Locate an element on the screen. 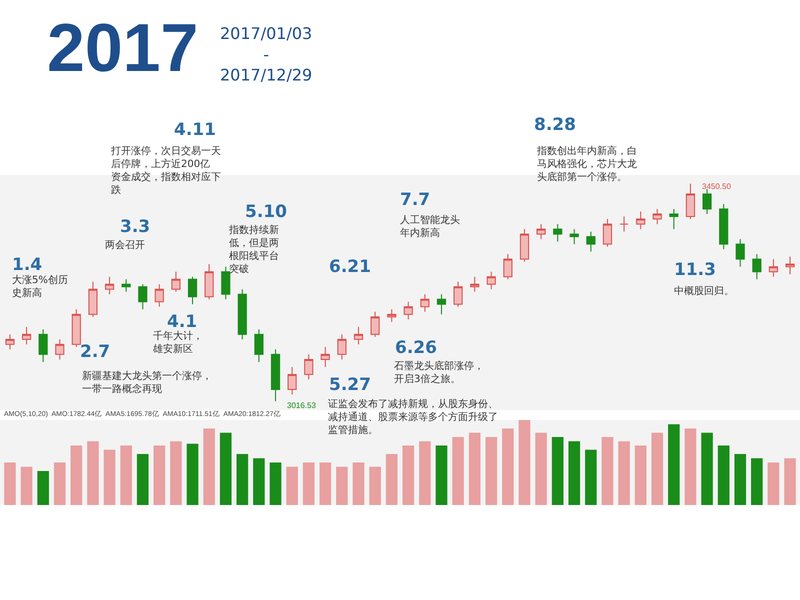 The width and height of the screenshot is (800, 600). annotation: 5.10 is located at coordinates (266, 212).